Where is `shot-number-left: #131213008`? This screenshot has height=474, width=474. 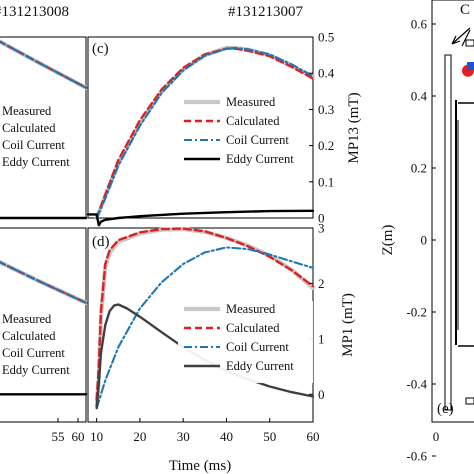
shot-number-left: #131213008 is located at coordinates (34, 12).